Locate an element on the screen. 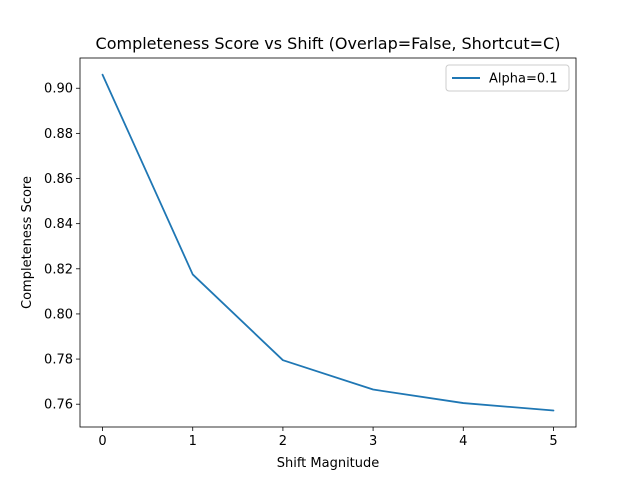 This screenshot has width=640, height=480. x-tick-label: 5 is located at coordinates (553, 441).